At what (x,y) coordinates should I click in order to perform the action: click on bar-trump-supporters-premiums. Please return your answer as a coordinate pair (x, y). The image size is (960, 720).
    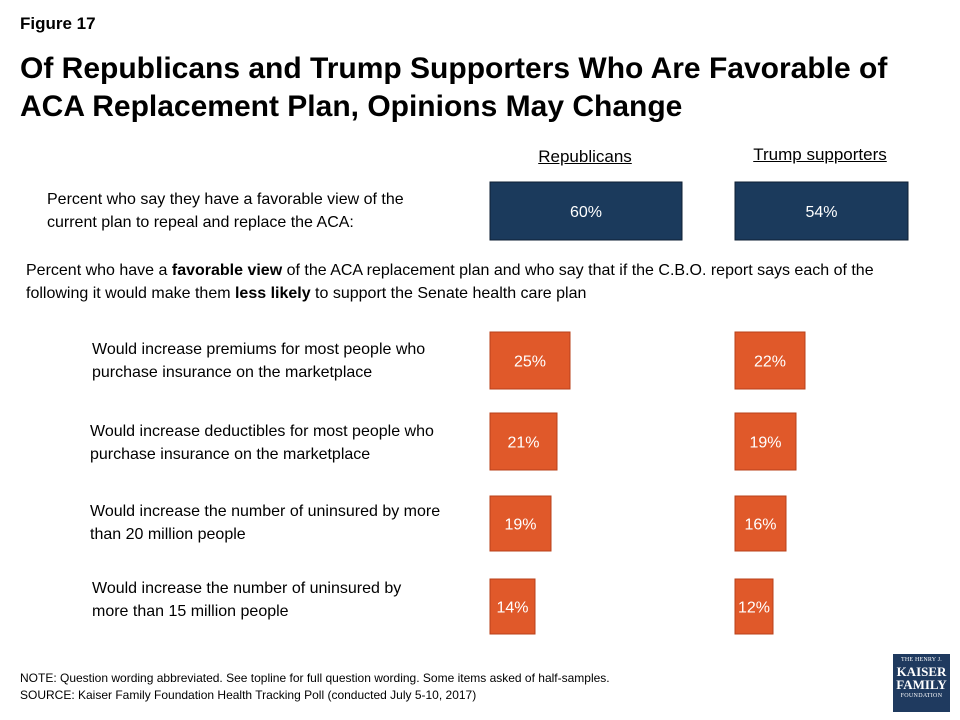
    Looking at the image, I should click on (770, 360).